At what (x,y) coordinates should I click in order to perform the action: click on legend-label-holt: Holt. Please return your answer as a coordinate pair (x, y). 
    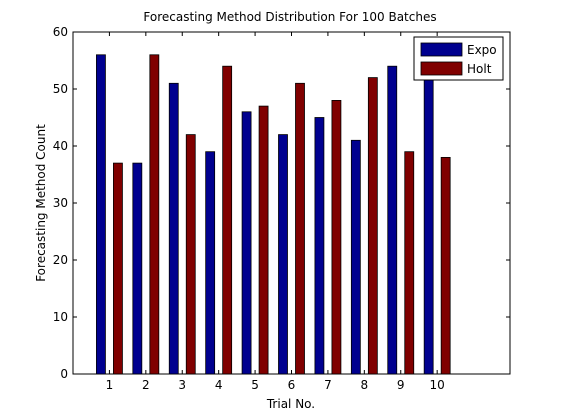
    Looking at the image, I should click on (479, 69).